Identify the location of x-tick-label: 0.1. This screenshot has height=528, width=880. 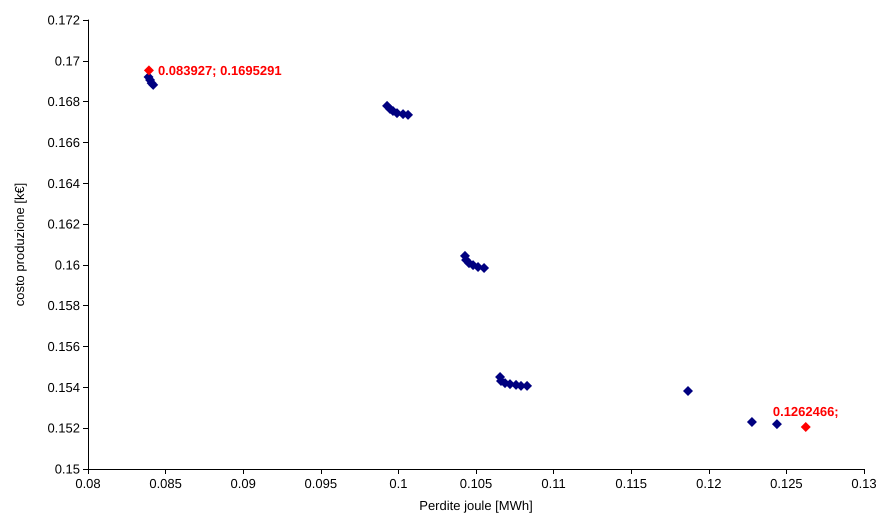
(398, 483).